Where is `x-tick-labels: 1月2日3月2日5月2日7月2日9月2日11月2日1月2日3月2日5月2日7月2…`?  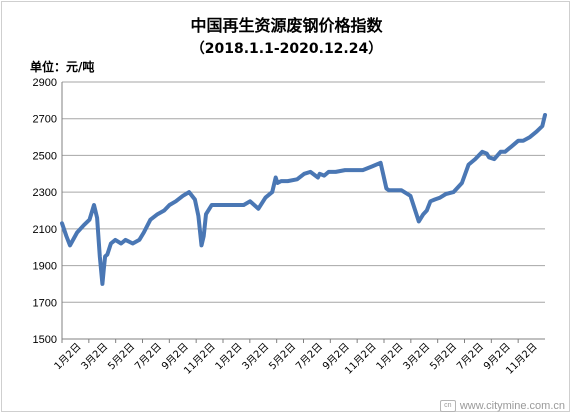 x-tick-labels: 1月2日3月2日5月2日7月2日9月2日11月2日1月2日3月2日5月2日7月2… is located at coordinates (296, 359).